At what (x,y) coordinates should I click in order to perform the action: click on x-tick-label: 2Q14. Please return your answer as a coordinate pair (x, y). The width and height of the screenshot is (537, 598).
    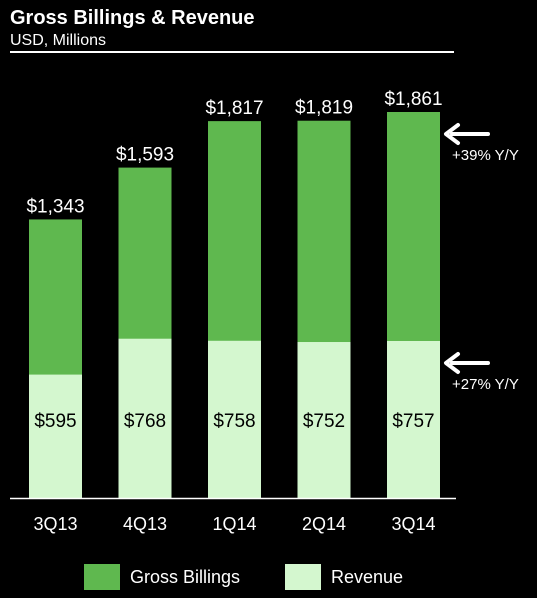
    Looking at the image, I should click on (324, 524).